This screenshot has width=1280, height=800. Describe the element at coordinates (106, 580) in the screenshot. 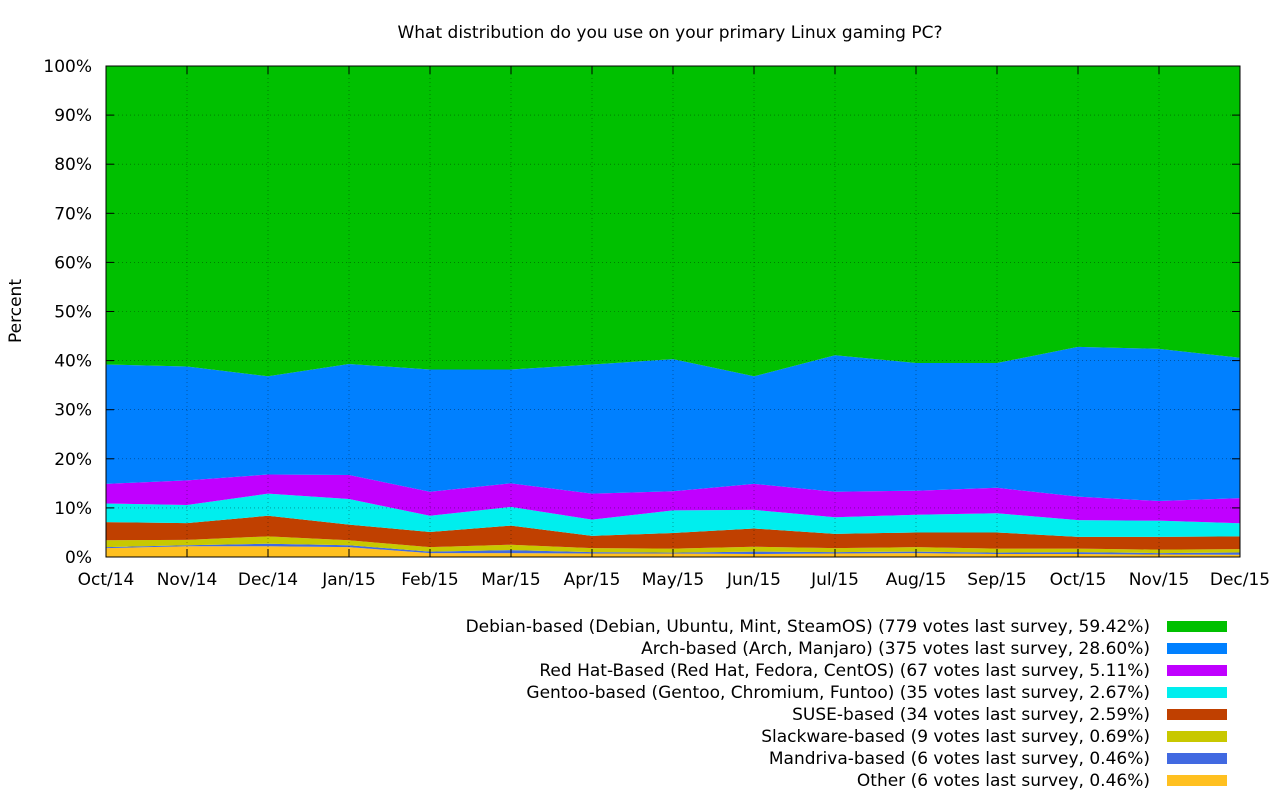

I see `x-tick-label-0: Oct/14` at that location.